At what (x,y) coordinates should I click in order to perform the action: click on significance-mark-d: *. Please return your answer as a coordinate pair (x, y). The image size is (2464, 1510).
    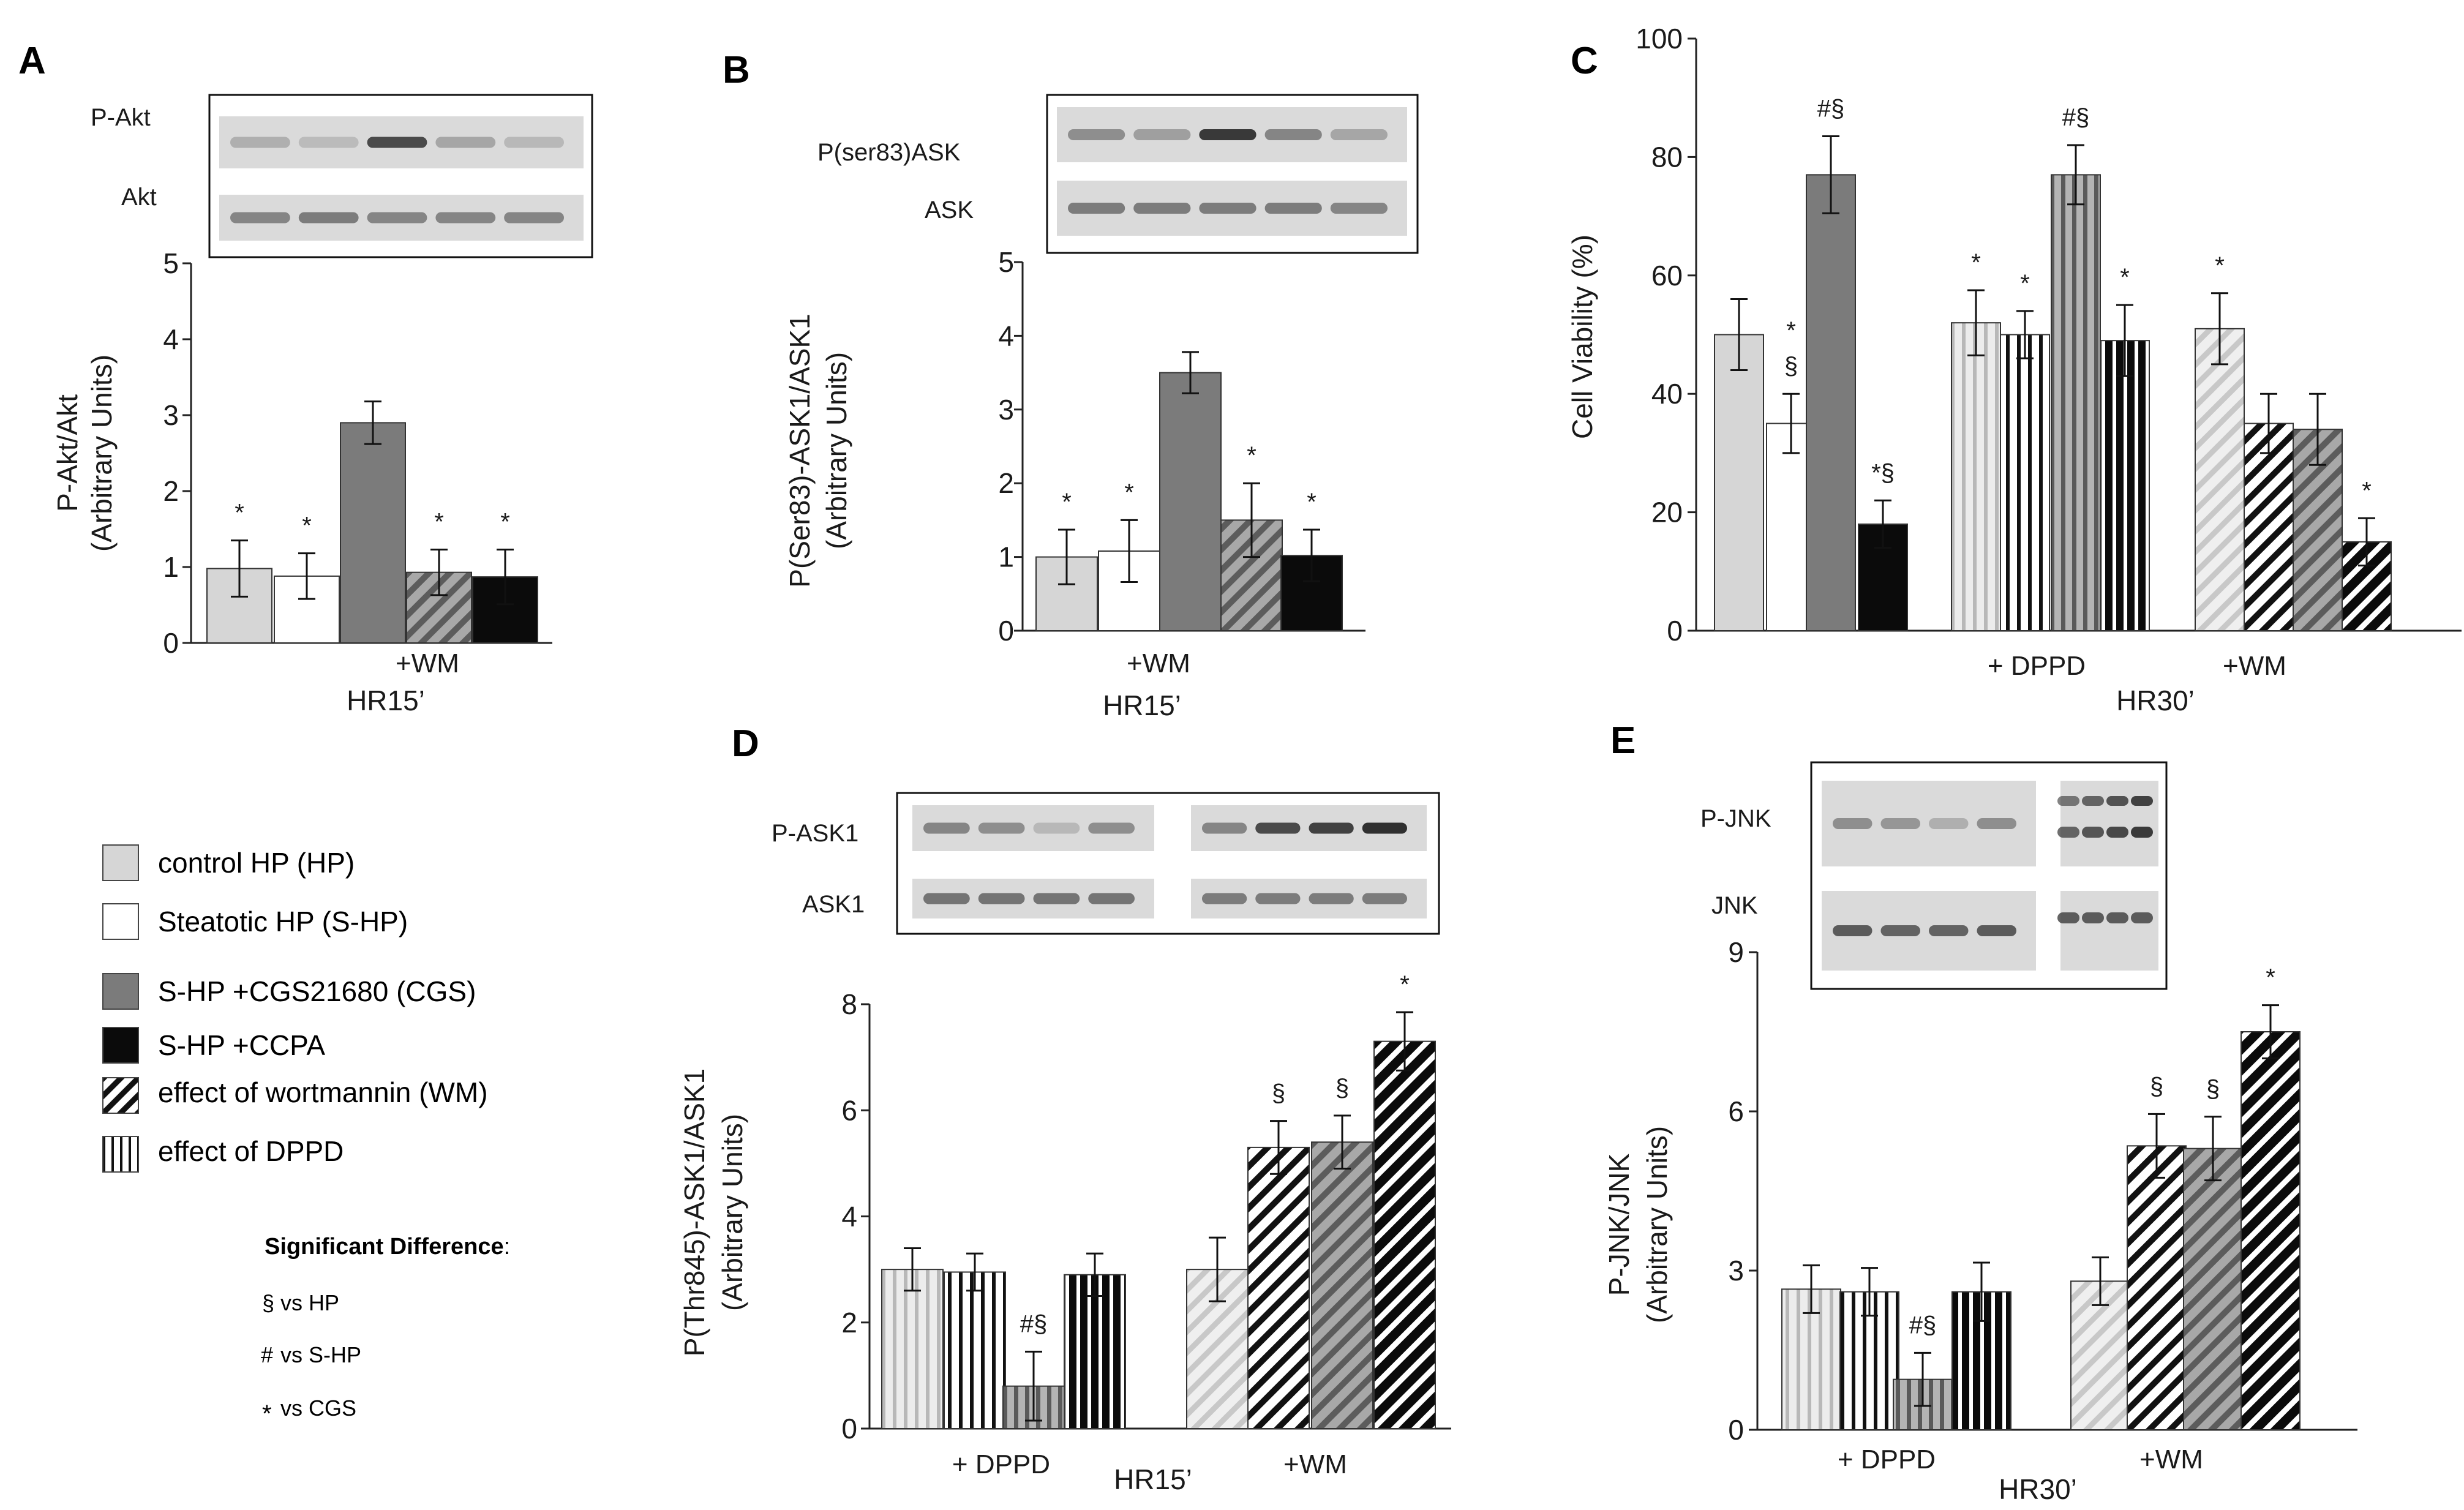
    Looking at the image, I should click on (1405, 984).